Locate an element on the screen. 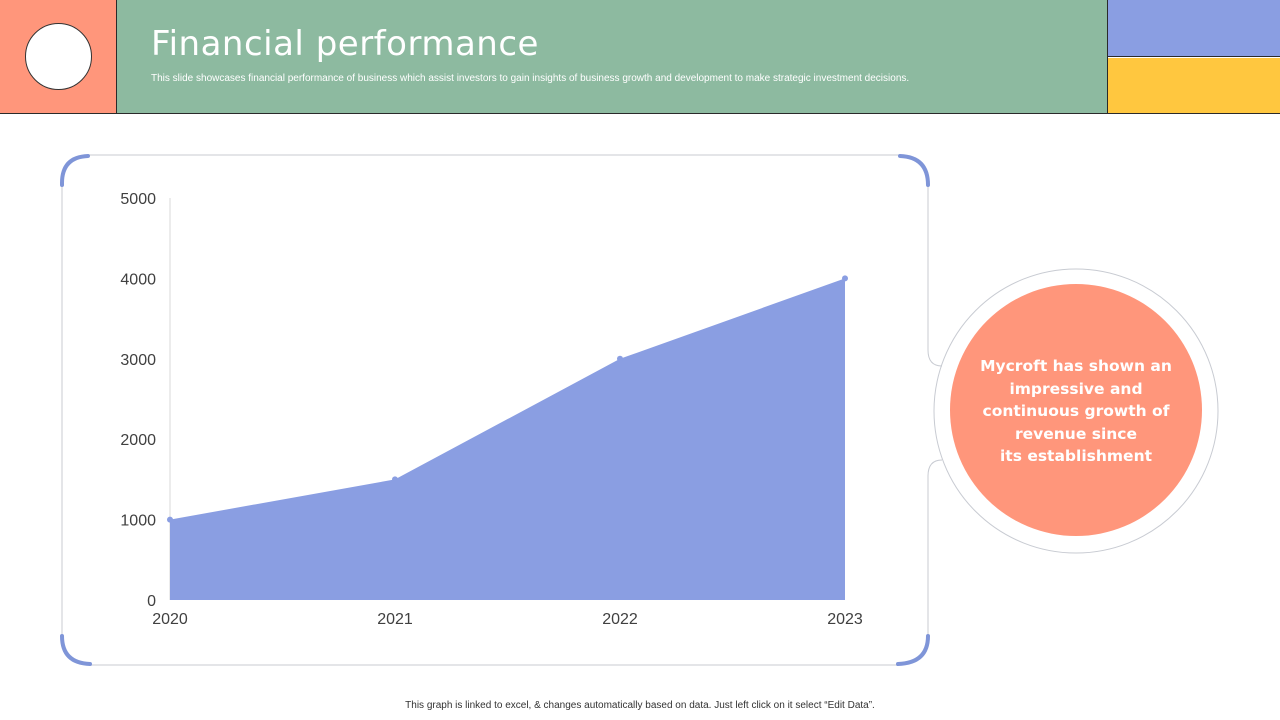  header-circle-decoration is located at coordinates (58, 56).